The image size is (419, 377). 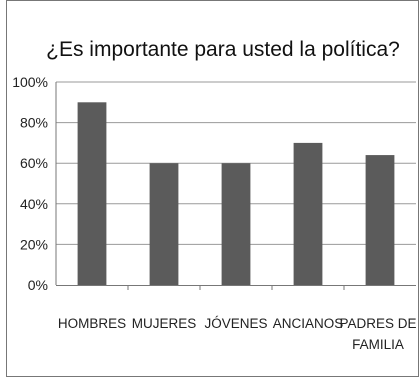 What do you see at coordinates (92, 323) in the screenshot?
I see `x-category-label: HOMBRES` at bounding box center [92, 323].